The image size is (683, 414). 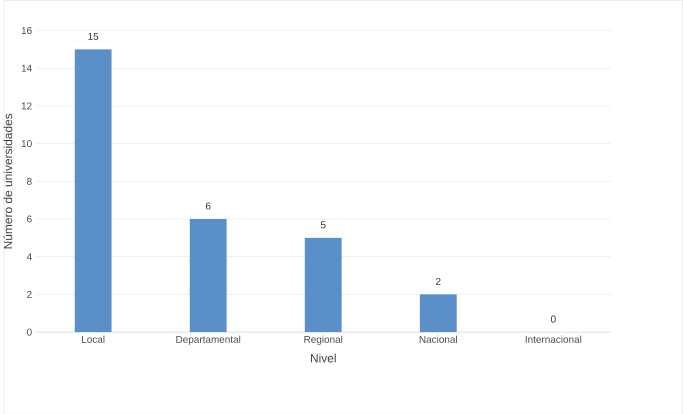 I want to click on data-label: 15, so click(x=93, y=36).